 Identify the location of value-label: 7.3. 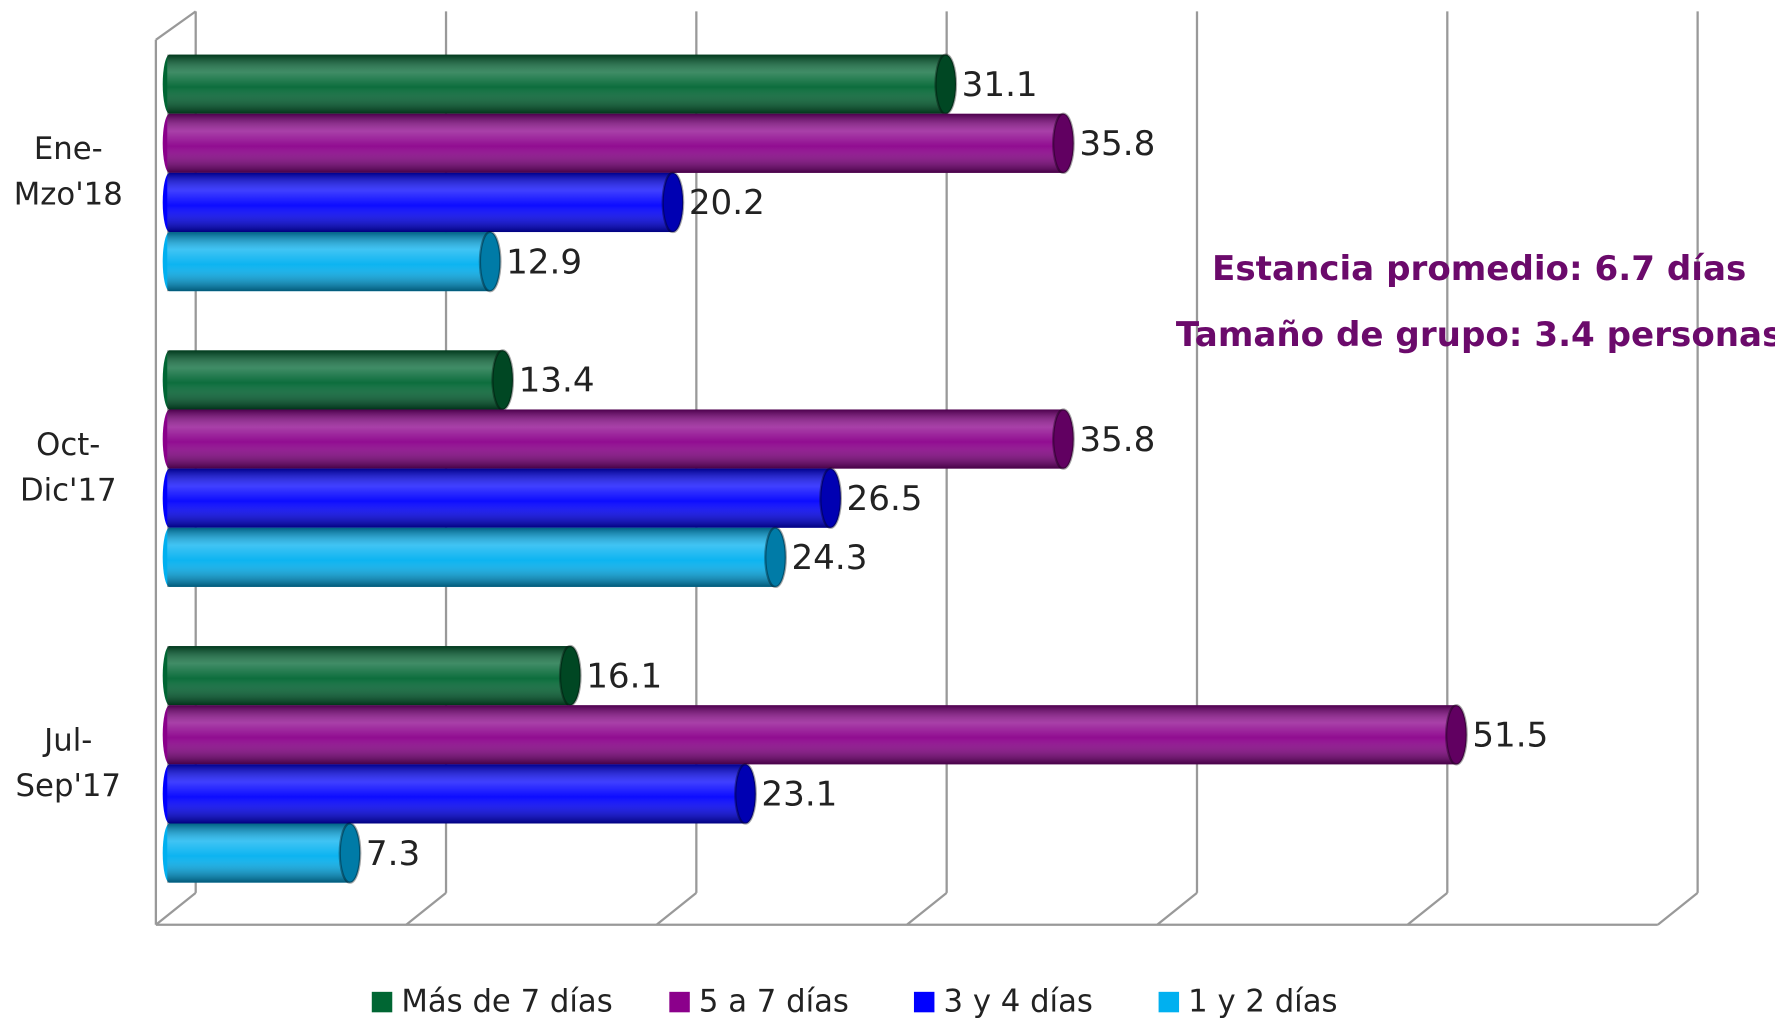
(393, 854).